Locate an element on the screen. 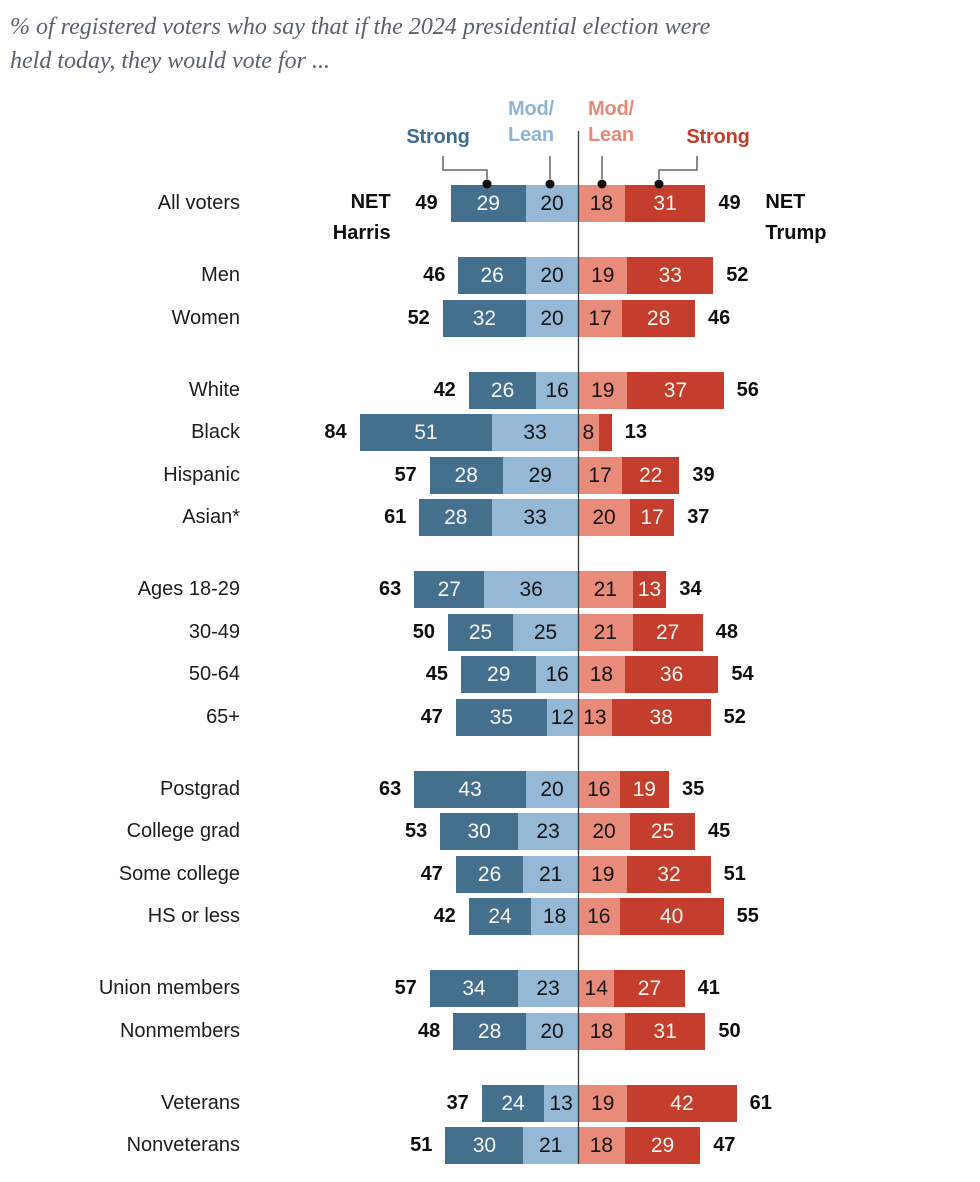  net-trump-value: 37 is located at coordinates (698, 517).